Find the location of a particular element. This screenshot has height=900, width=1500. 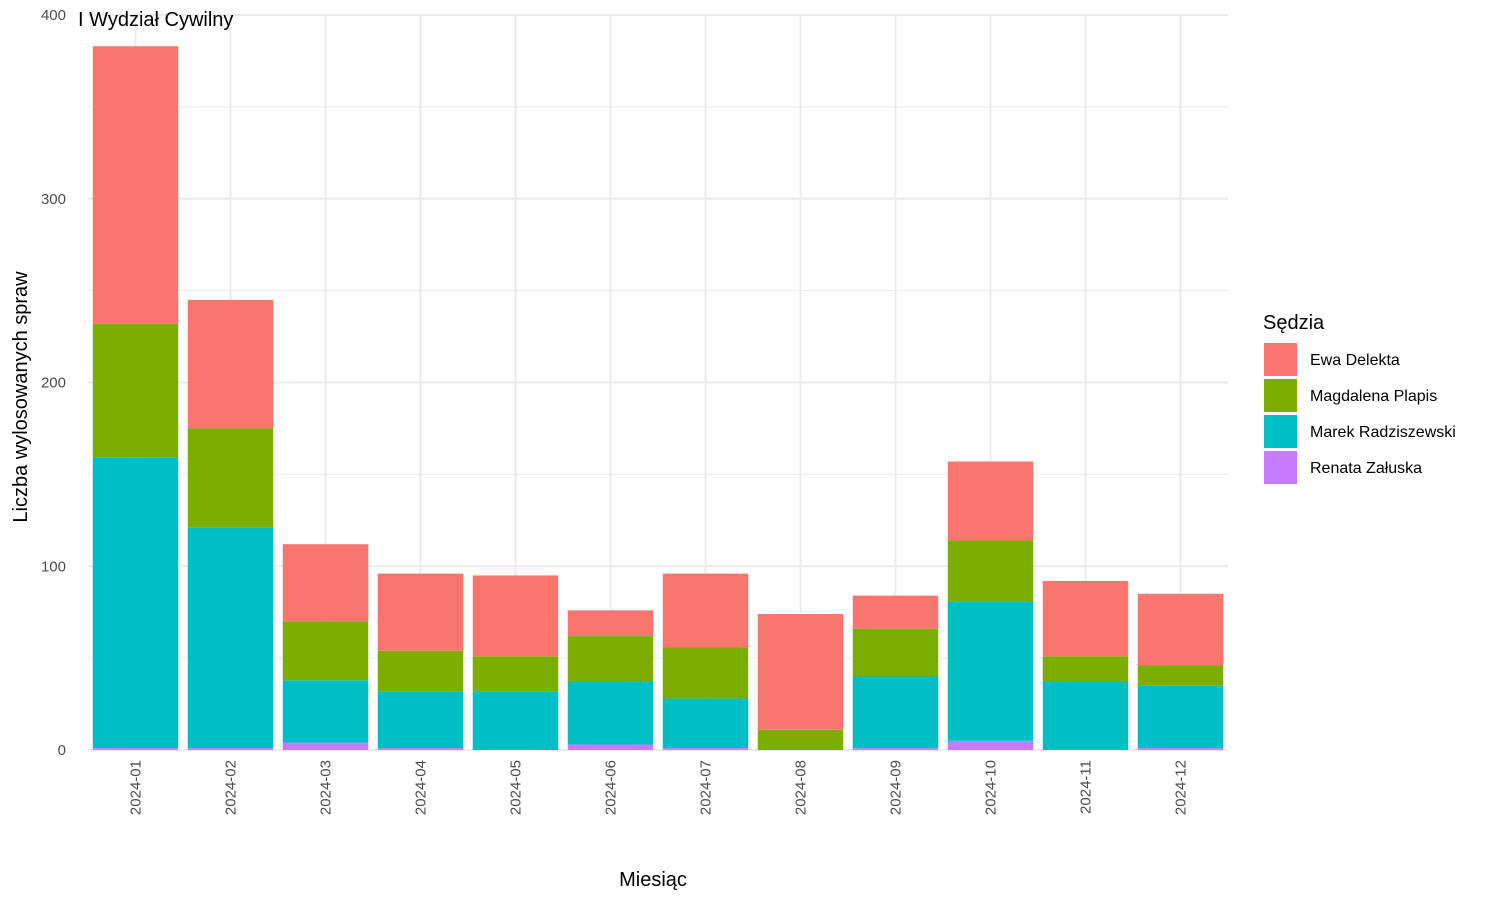

y-axis-title: Liczba wylosowanych spraw is located at coordinates (21, 397).